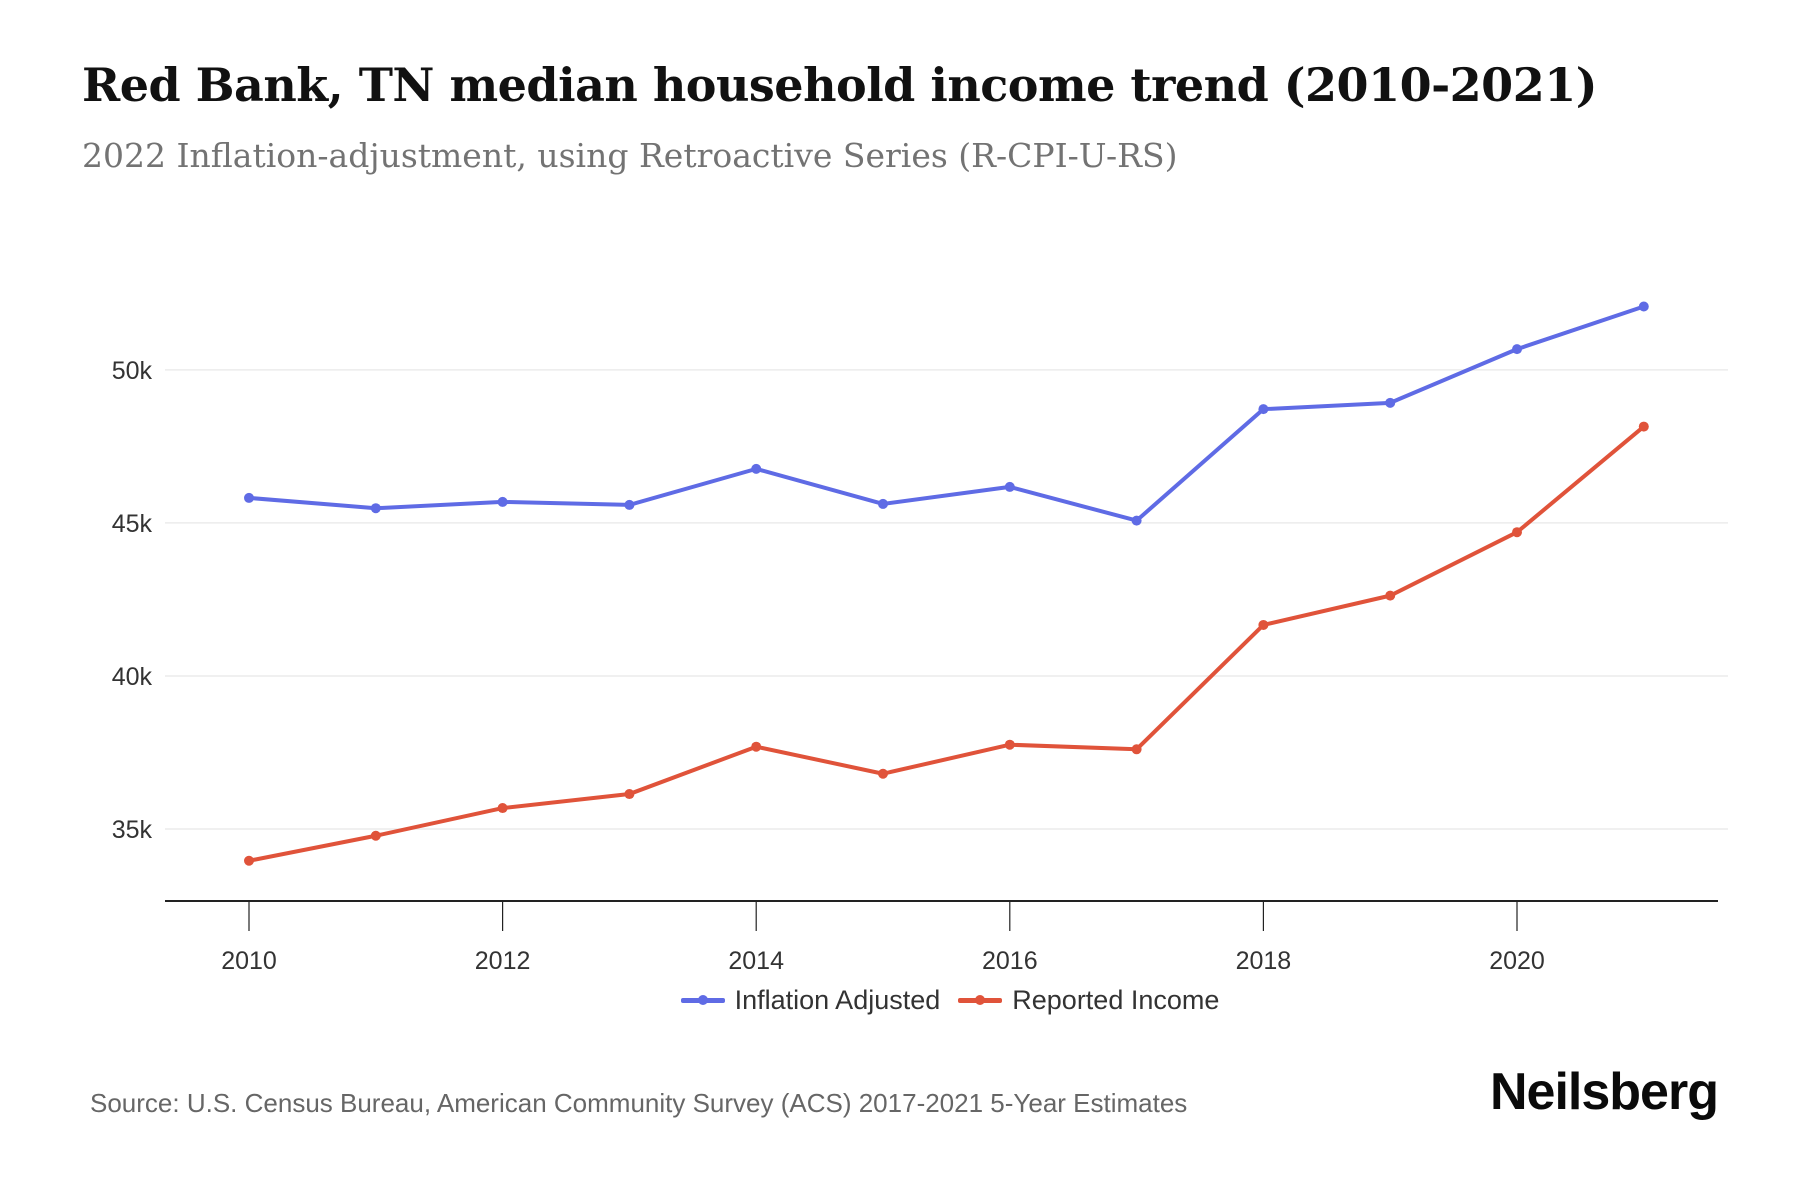 The width and height of the screenshot is (1800, 1200). I want to click on y-tick-label: 45k, so click(132, 524).